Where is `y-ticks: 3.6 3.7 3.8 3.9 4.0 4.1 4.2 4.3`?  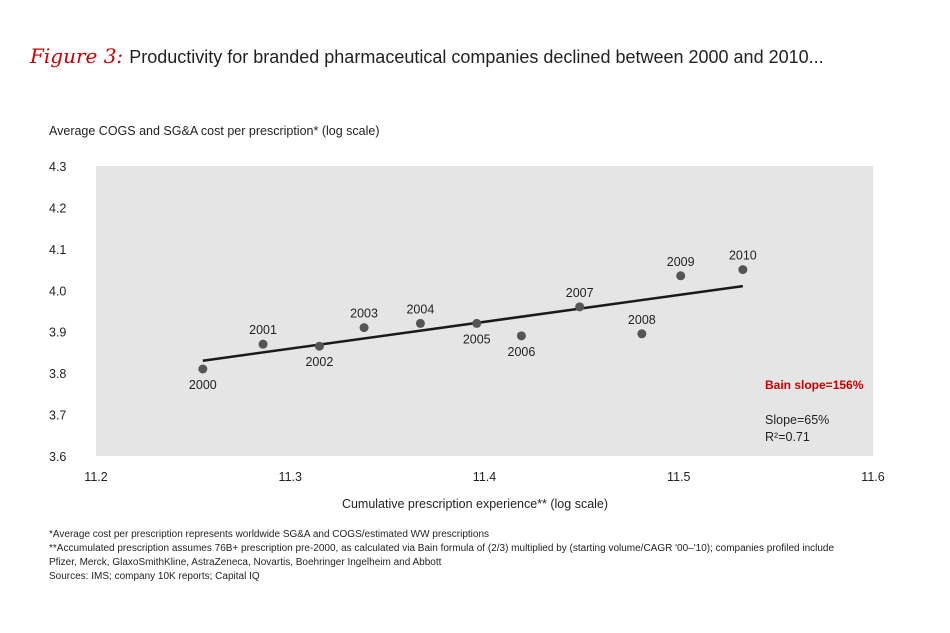 y-ticks: 3.6 3.7 3.8 3.9 4.0 4.1 4.2 4.3 is located at coordinates (57, 312).